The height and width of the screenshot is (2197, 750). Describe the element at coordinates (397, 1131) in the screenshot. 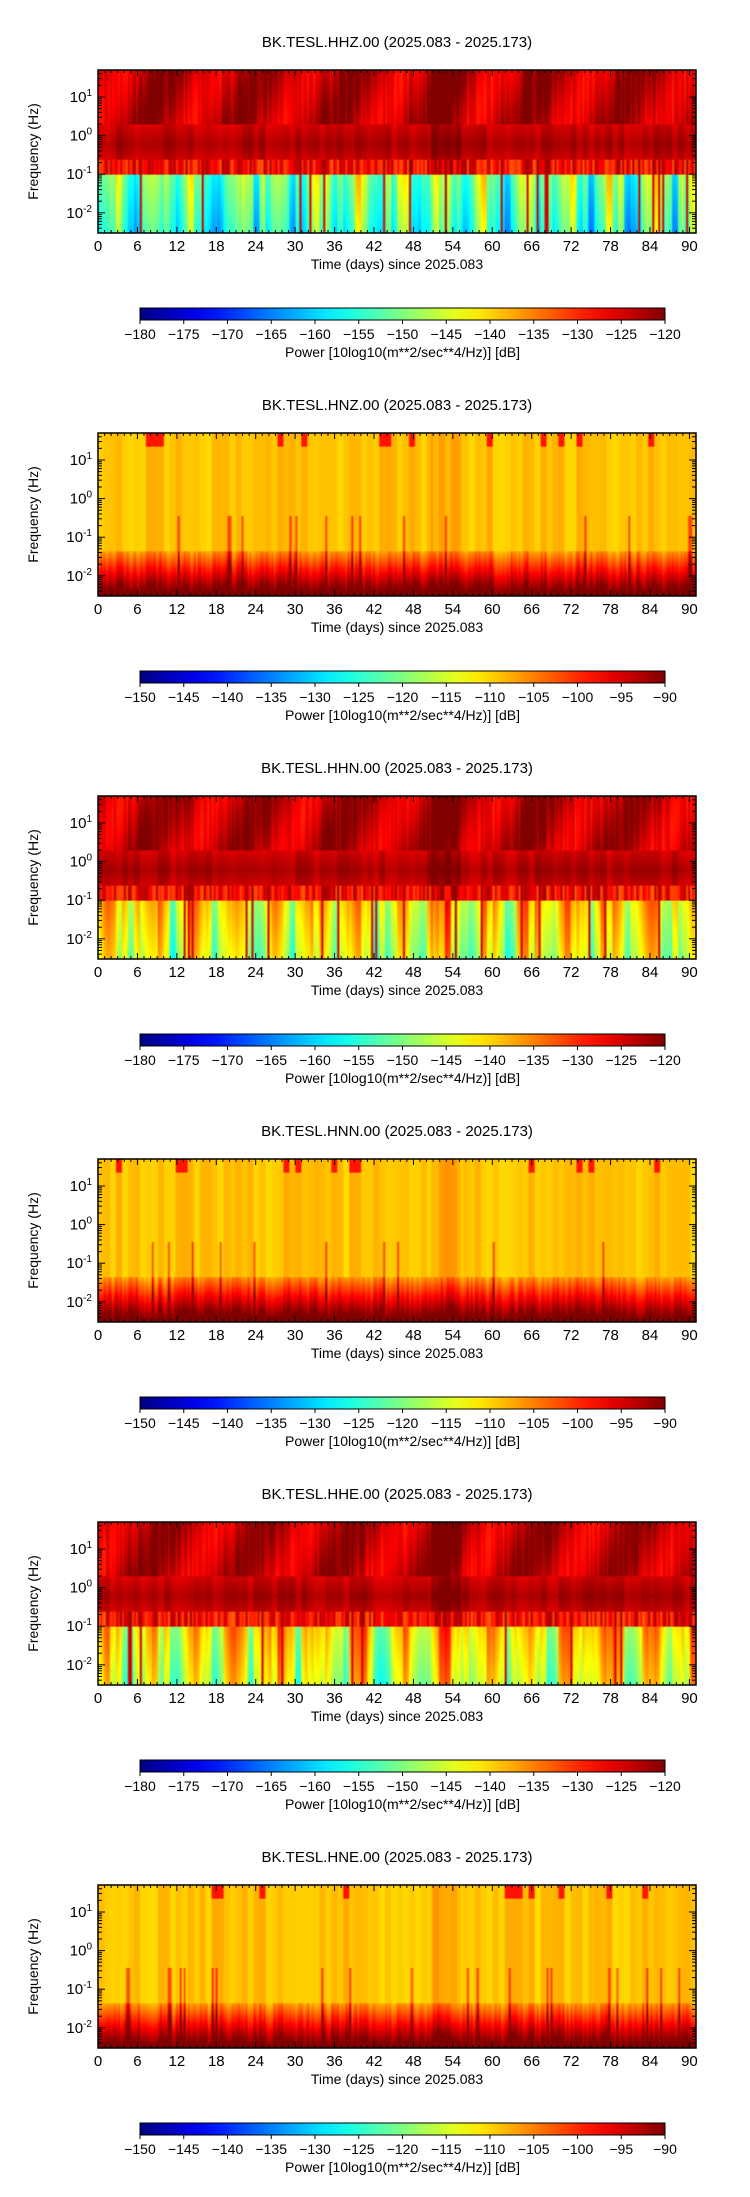

I see `chart-title: BK.TESL.HNN.00 (2025.083 - 2025.173)` at that location.